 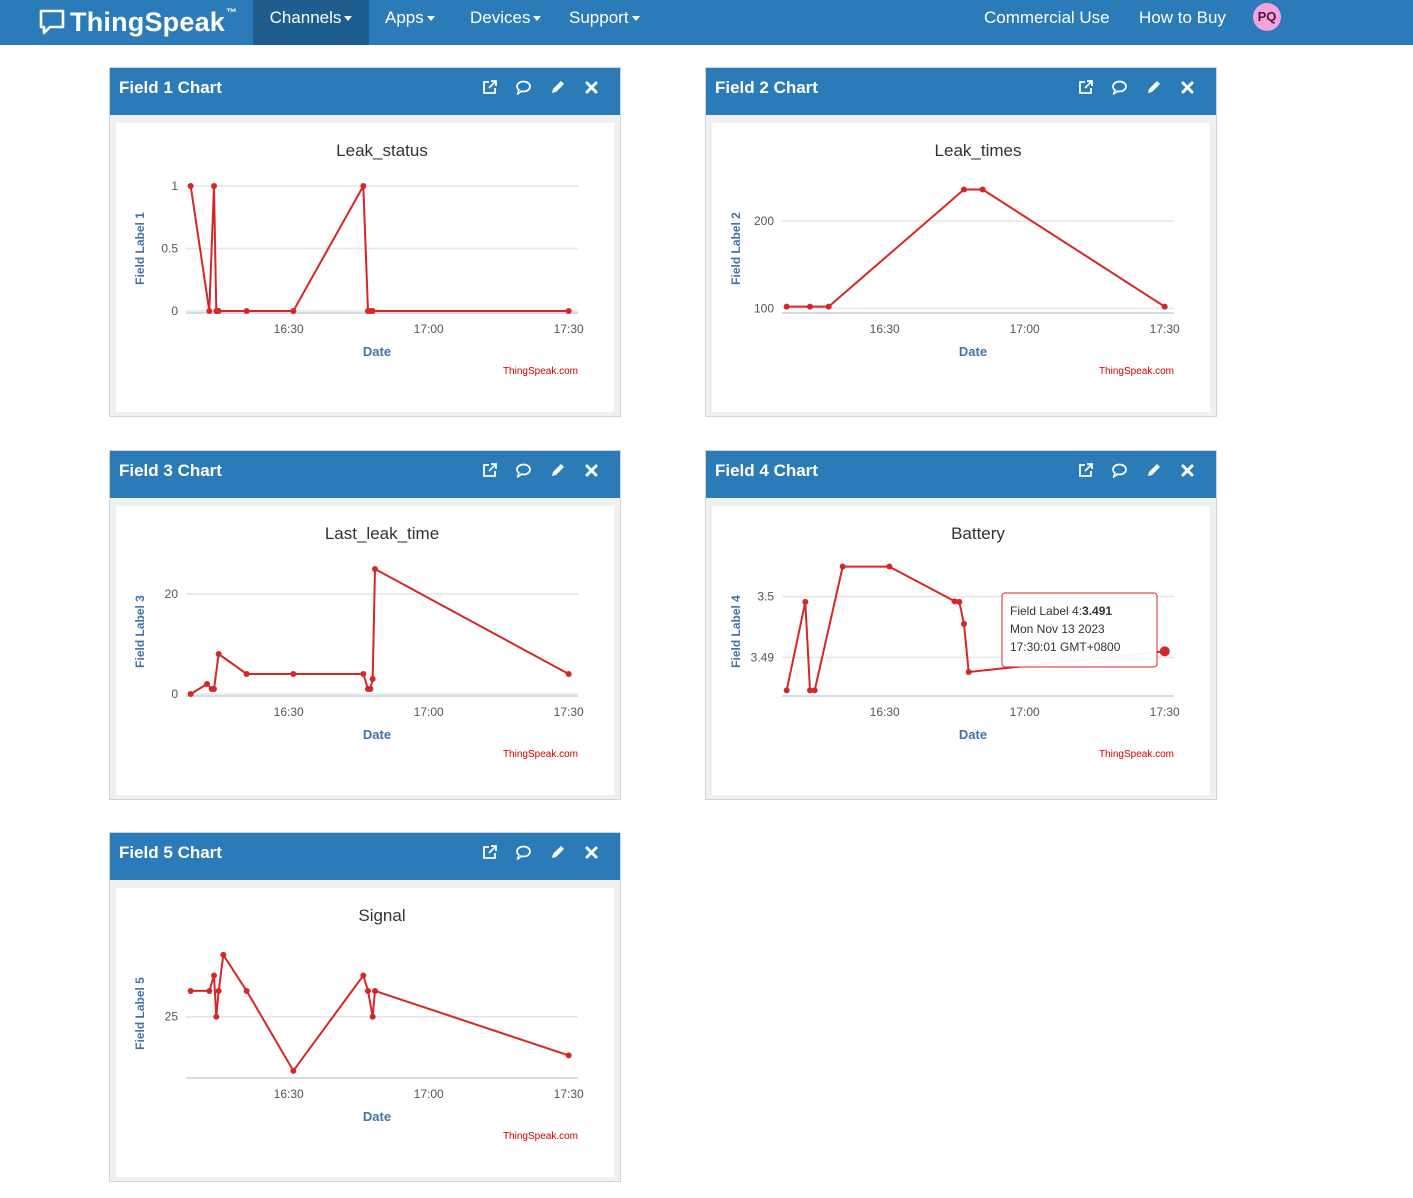 I want to click on panel-heading: Field 2 Chart, so click(x=961, y=91).